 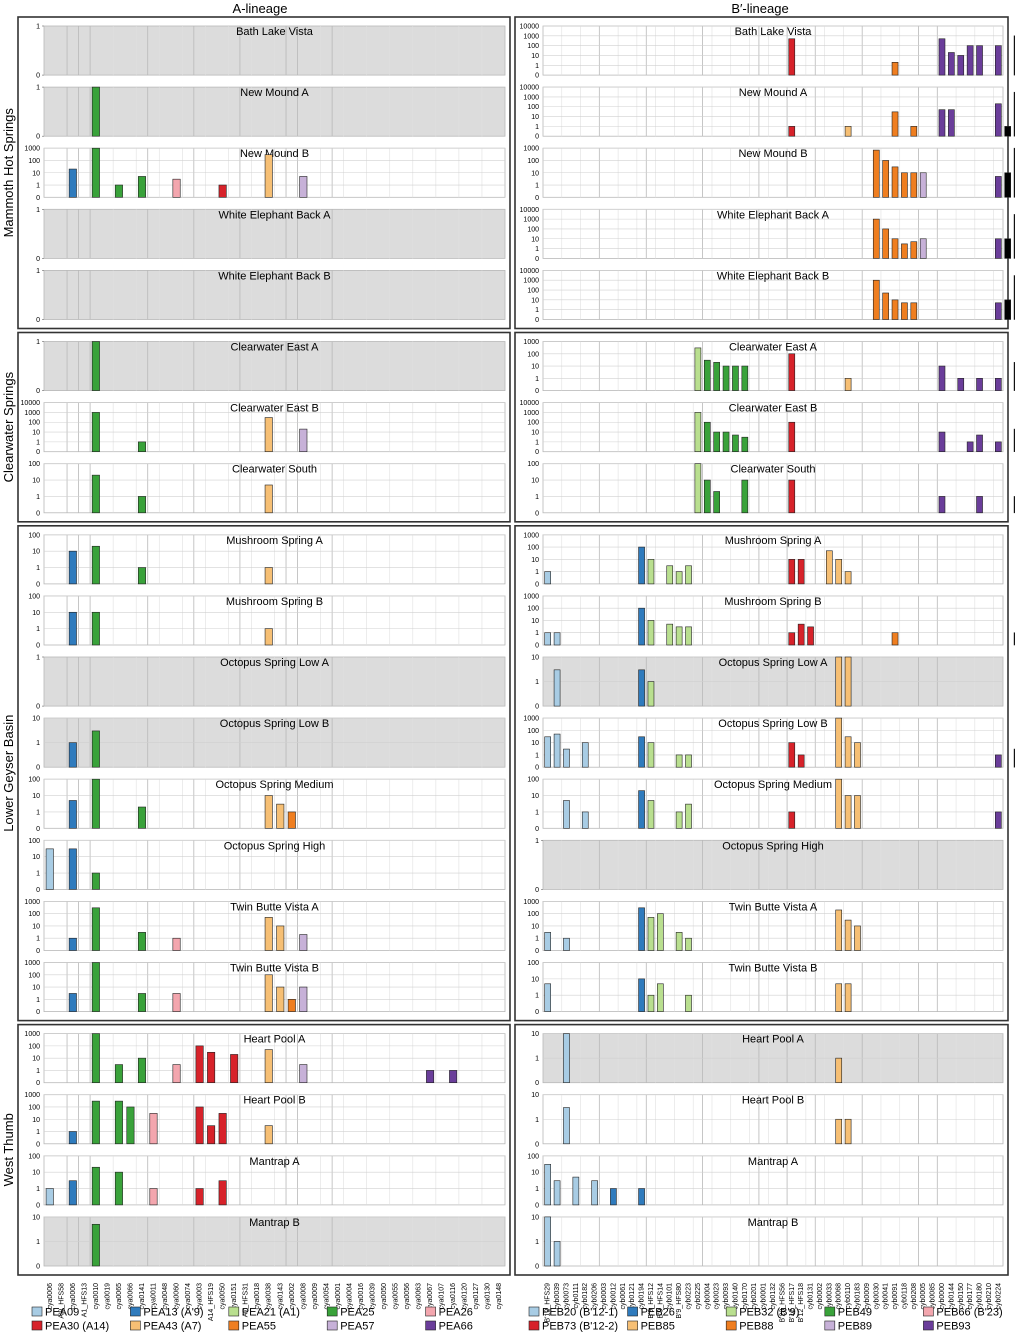 What do you see at coordinates (223, 1296) in the screenshot?
I see `x-tick-label: cya0050` at bounding box center [223, 1296].